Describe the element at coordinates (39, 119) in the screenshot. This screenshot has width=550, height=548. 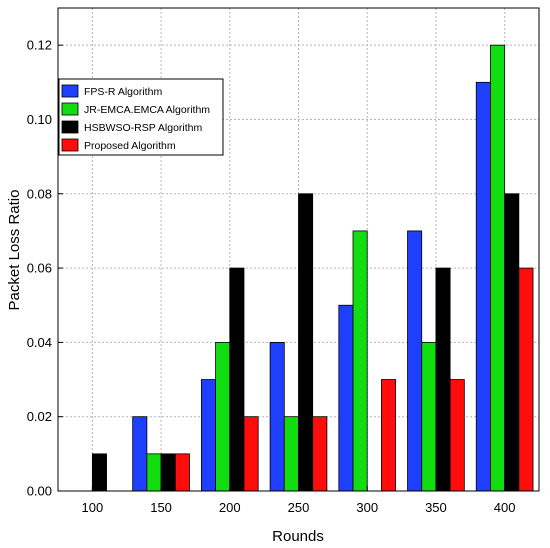
I see `y-tick-label: 0.10` at that location.